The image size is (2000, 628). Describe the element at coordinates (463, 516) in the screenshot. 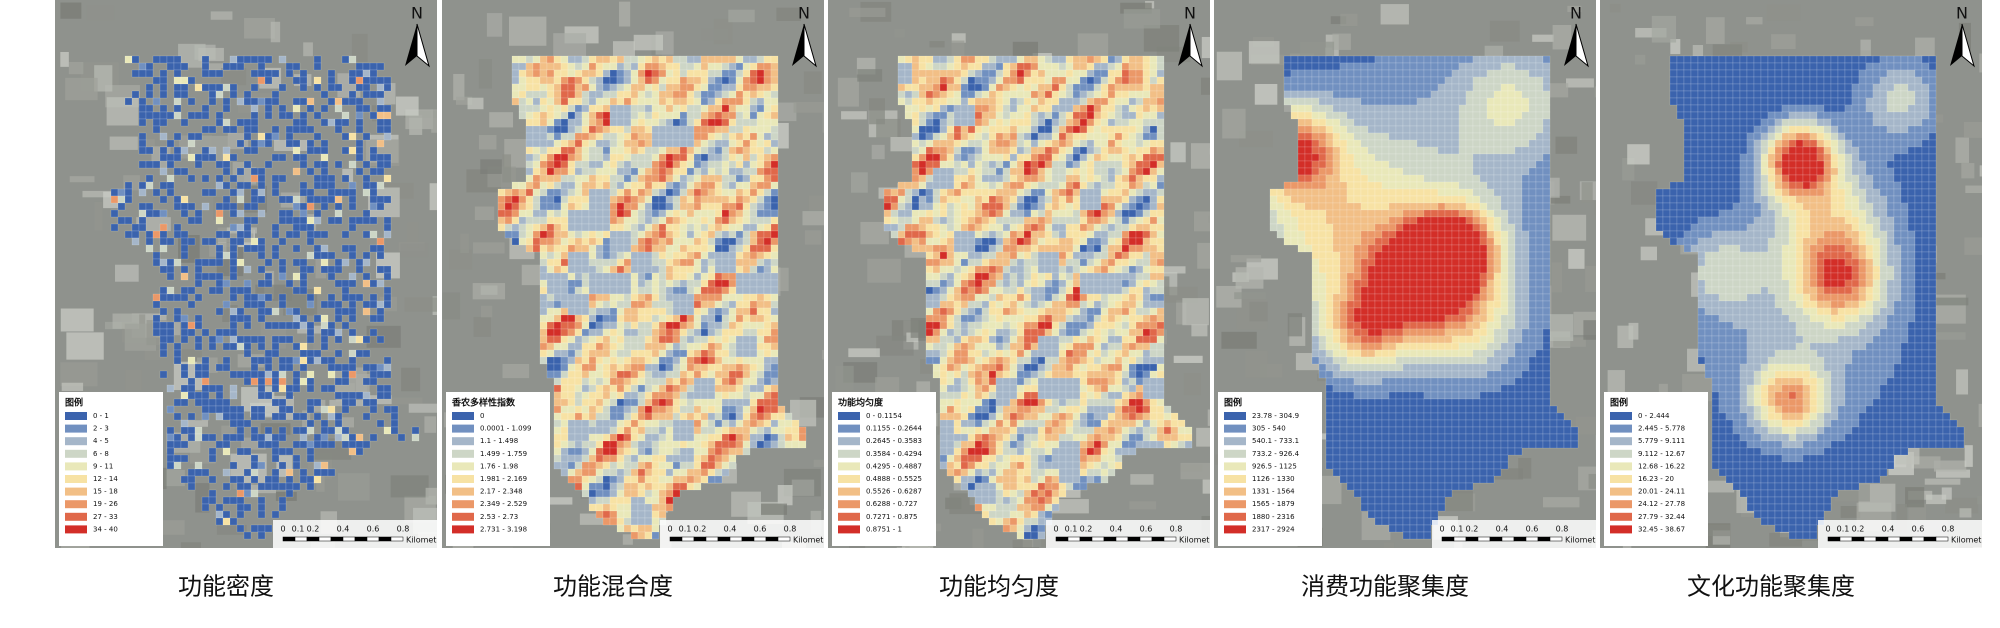

I see `legend-swatch` at that location.